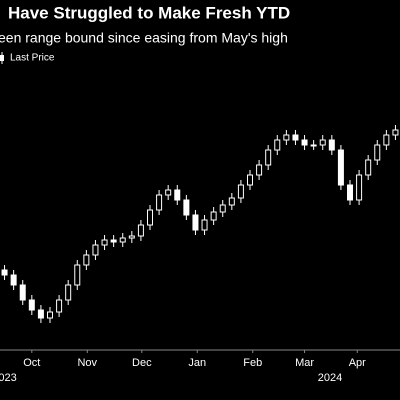  Describe the element at coordinates (197, 363) in the screenshot. I see `x-tick-label: Jan` at that location.